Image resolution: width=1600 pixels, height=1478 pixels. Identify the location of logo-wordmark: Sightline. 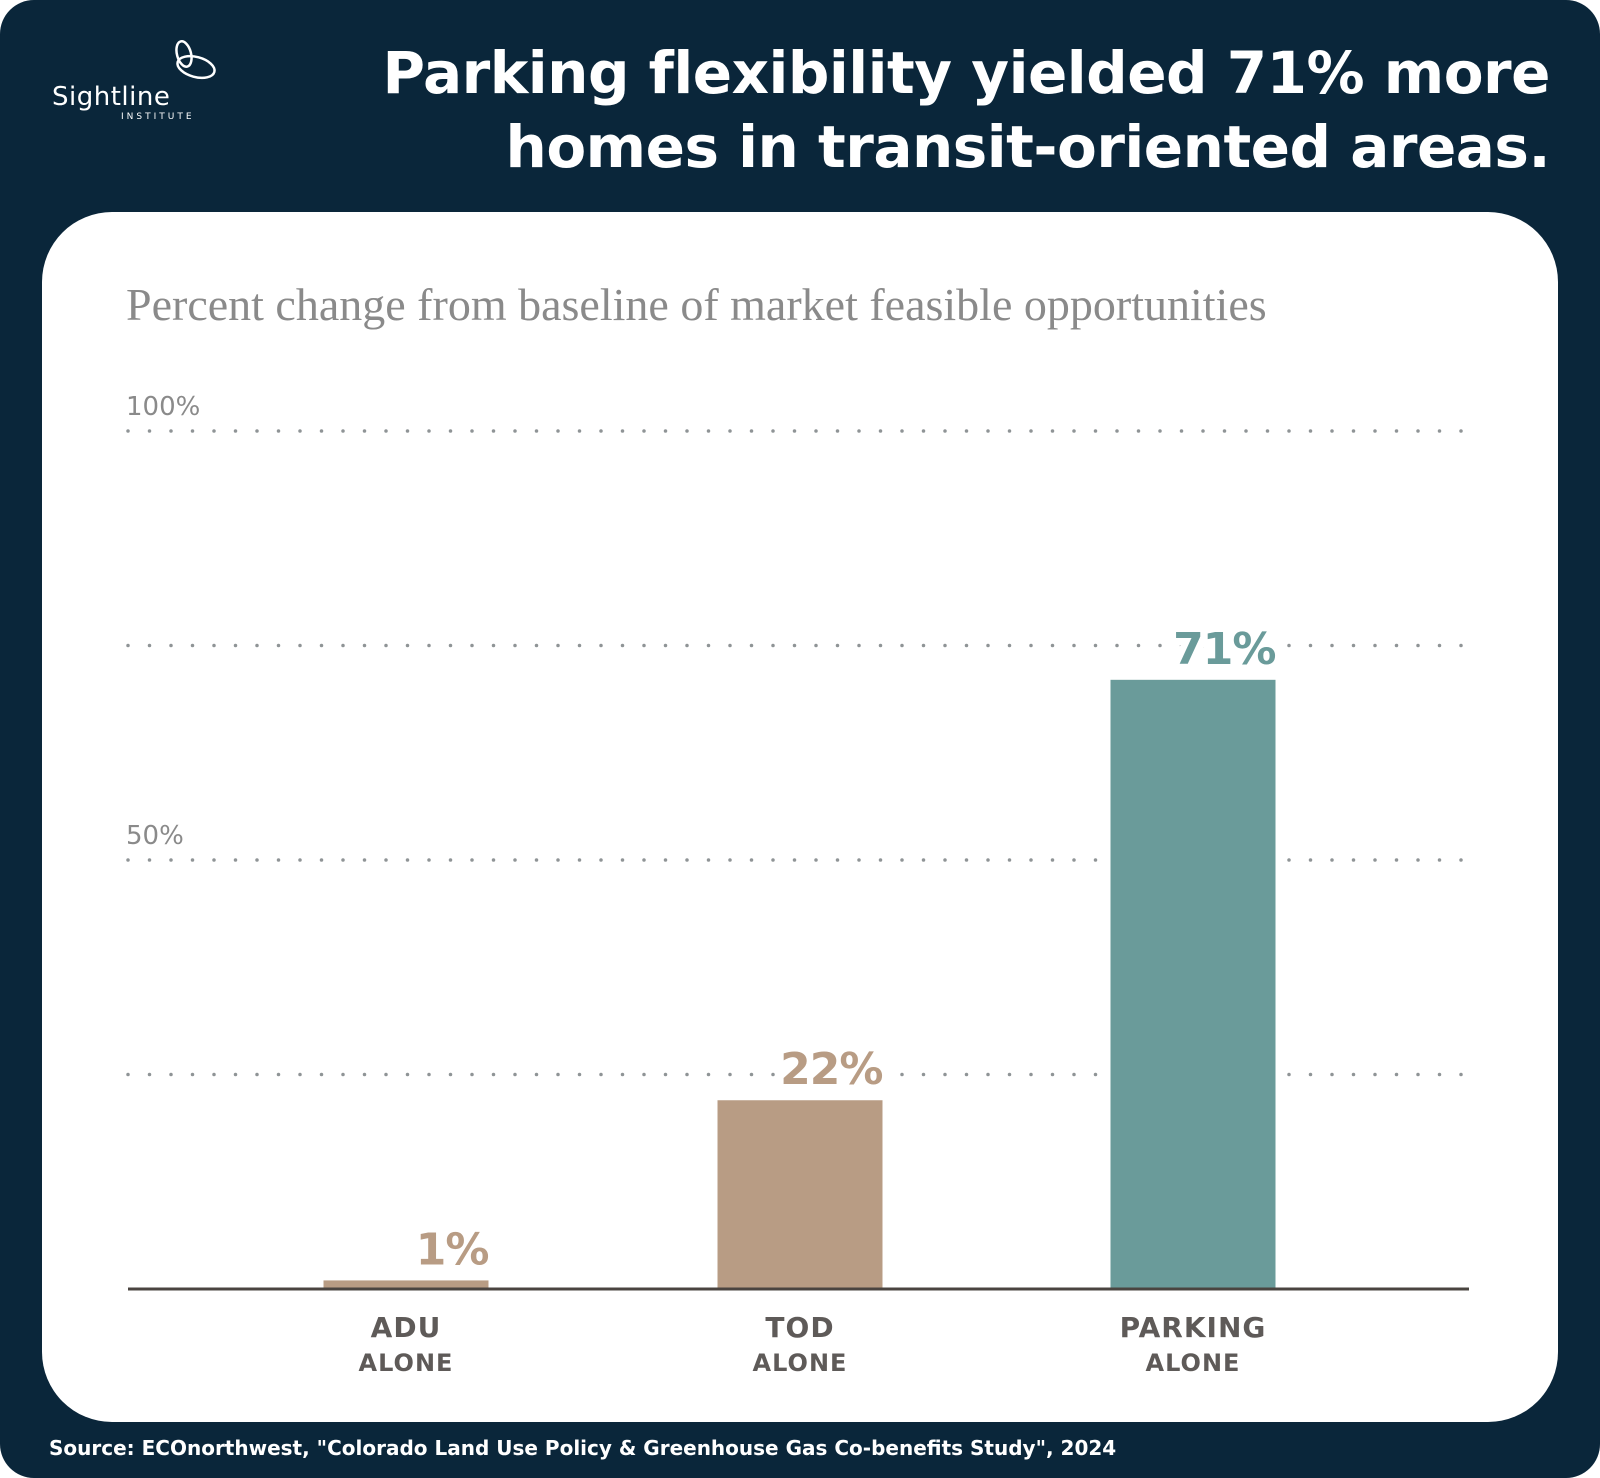
(111, 97).